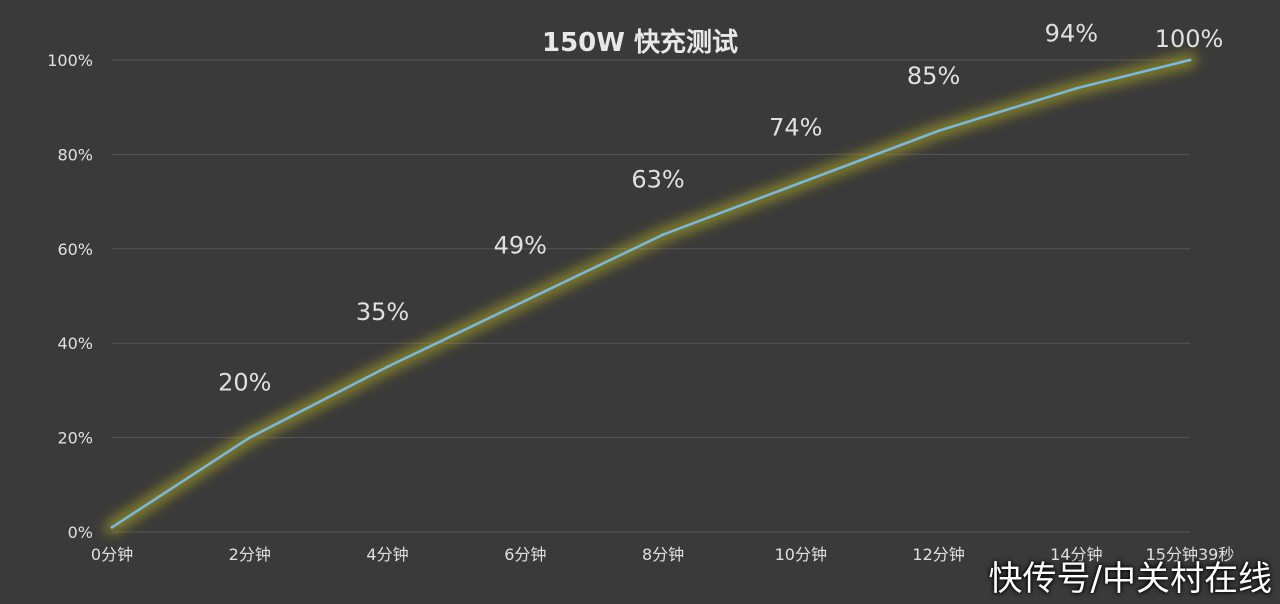 This screenshot has height=604, width=1280. I want to click on data-label: 20%, so click(244, 383).